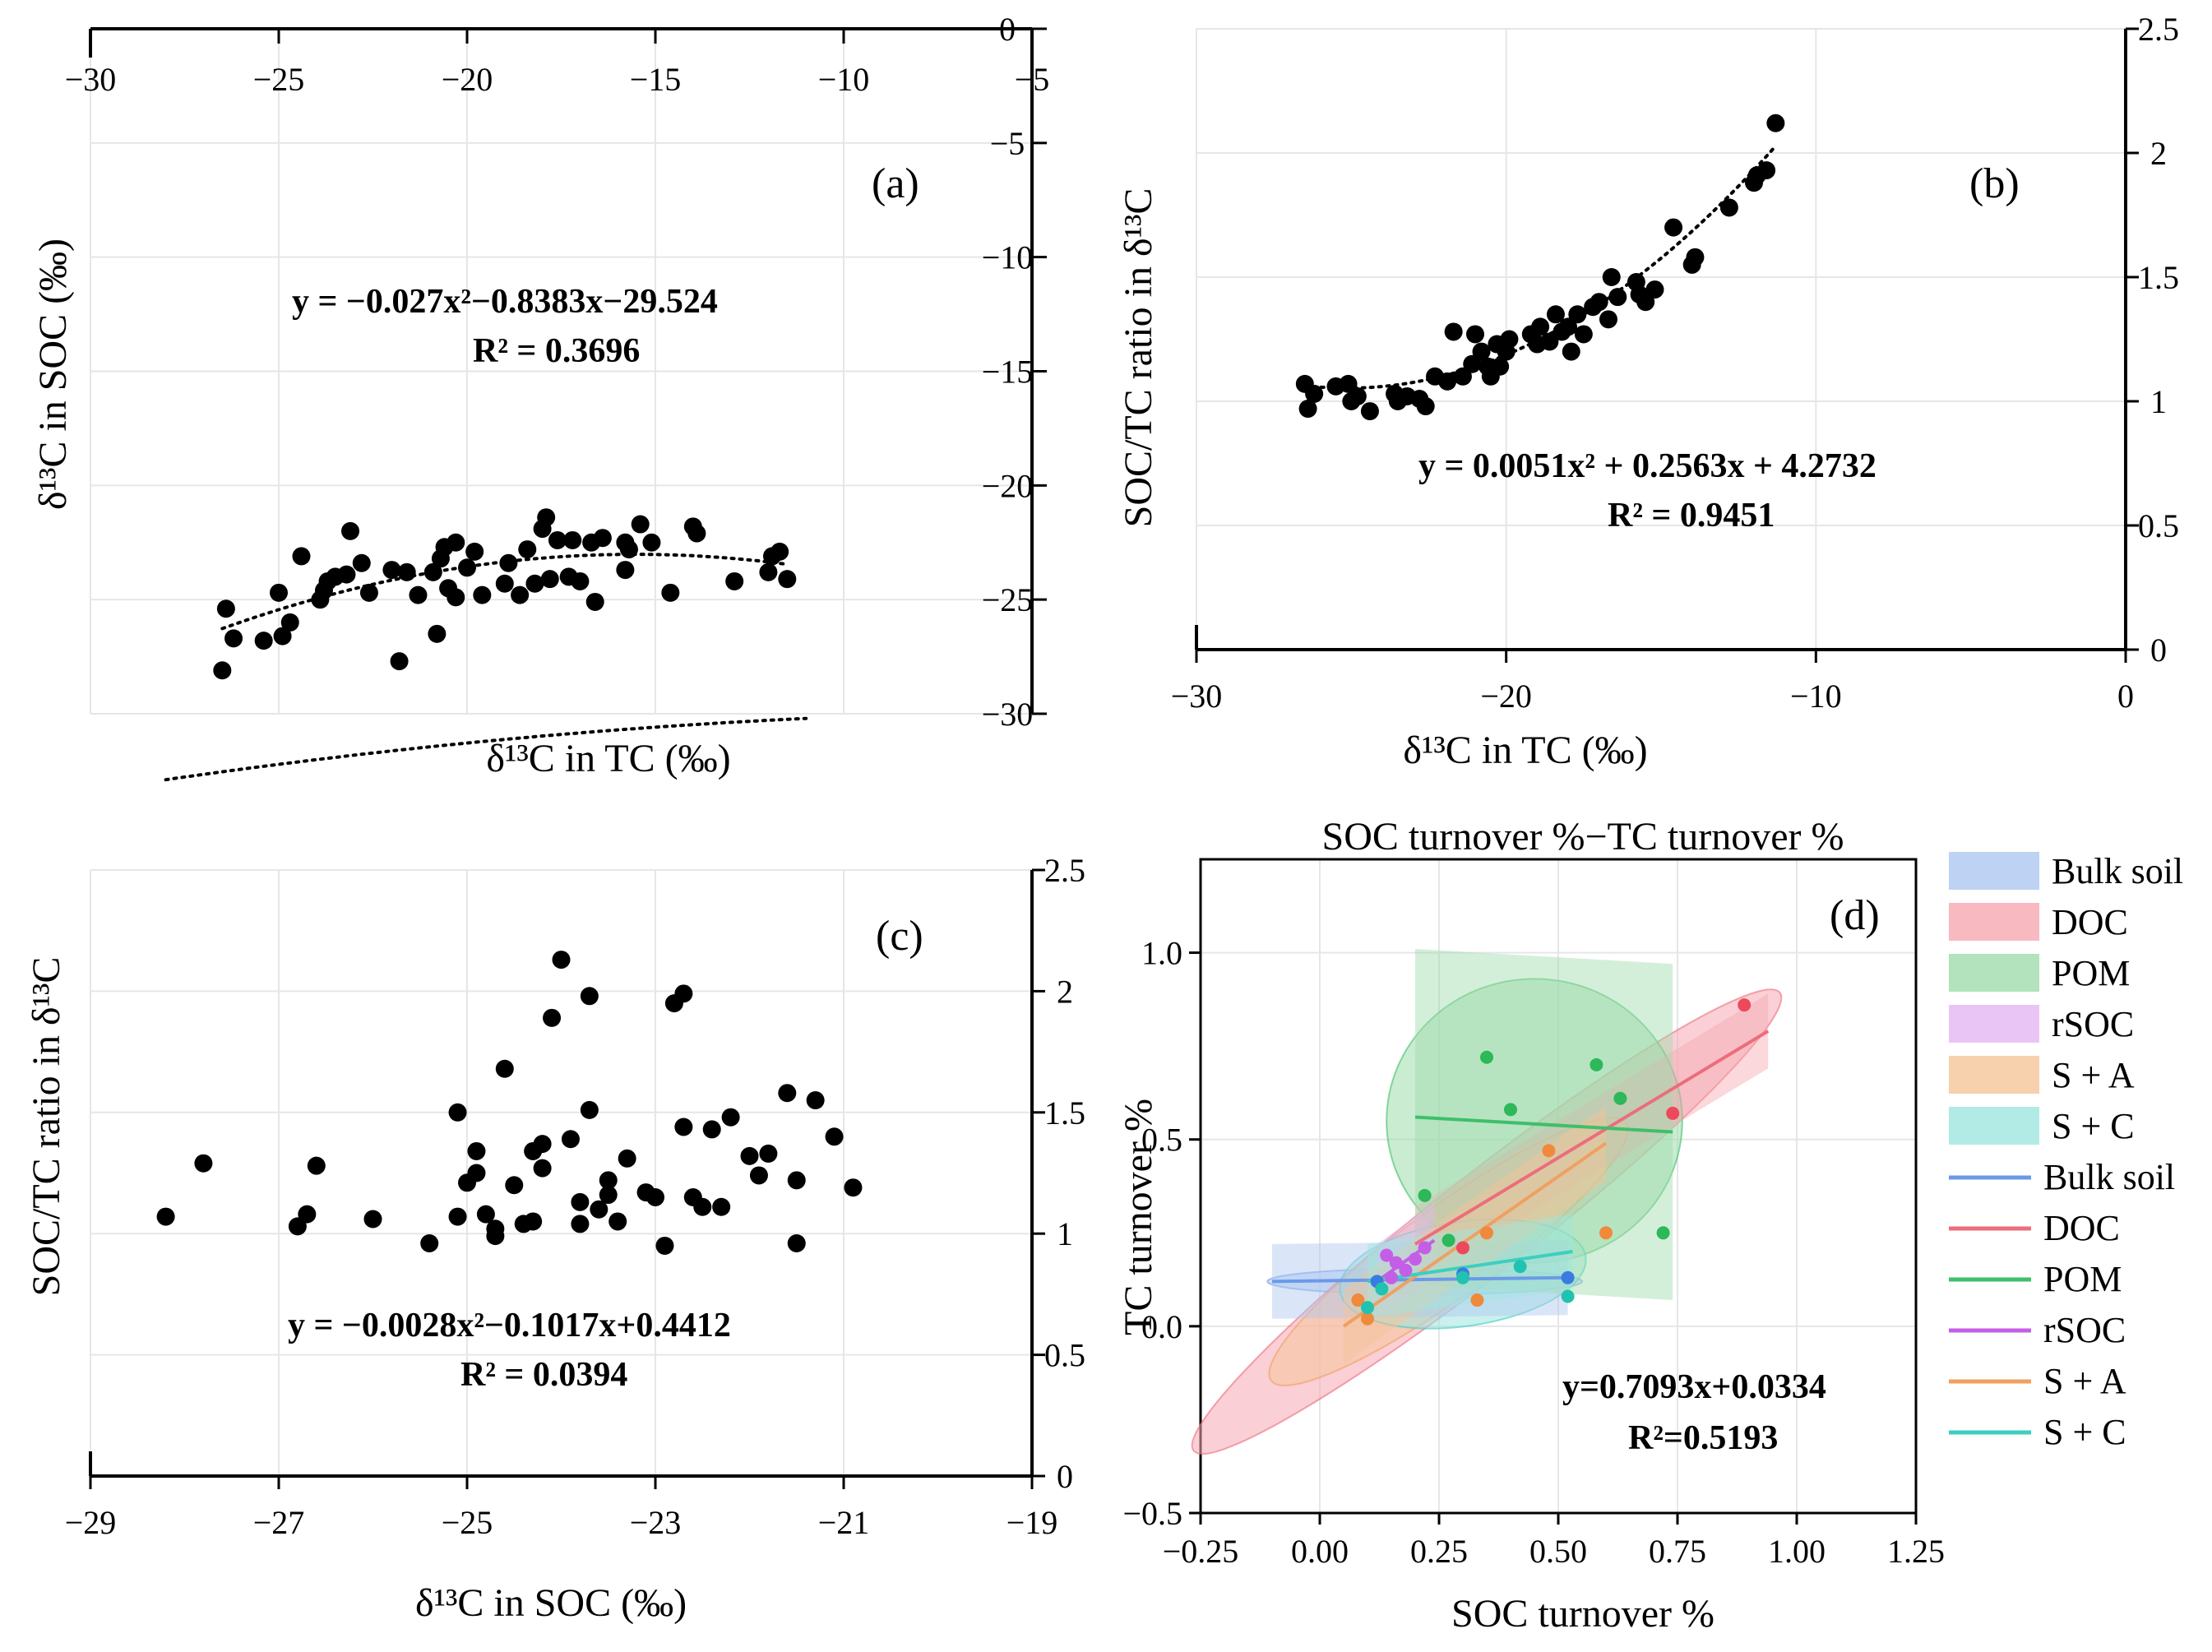 This screenshot has width=2212, height=1652. Describe the element at coordinates (2109, 1177) in the screenshot. I see `legend-label: Bulk soil` at that location.